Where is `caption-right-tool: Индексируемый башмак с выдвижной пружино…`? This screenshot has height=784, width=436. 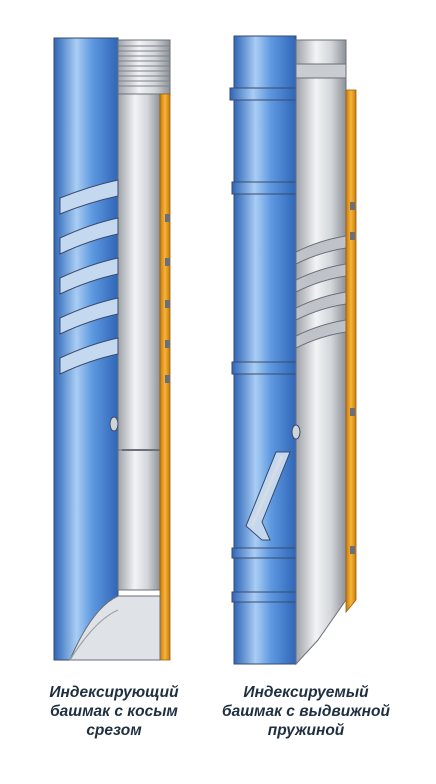
caption-right-tool: Индексируемый башмак с выдвижной пружино… is located at coordinates (306, 711).